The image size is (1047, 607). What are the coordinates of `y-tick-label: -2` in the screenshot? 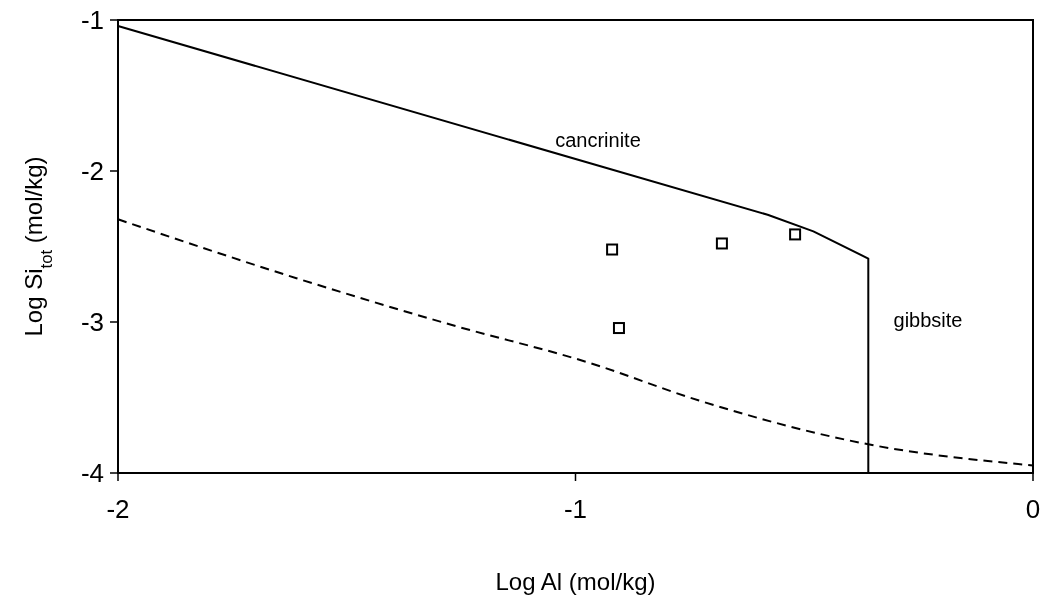 It's located at (92, 171).